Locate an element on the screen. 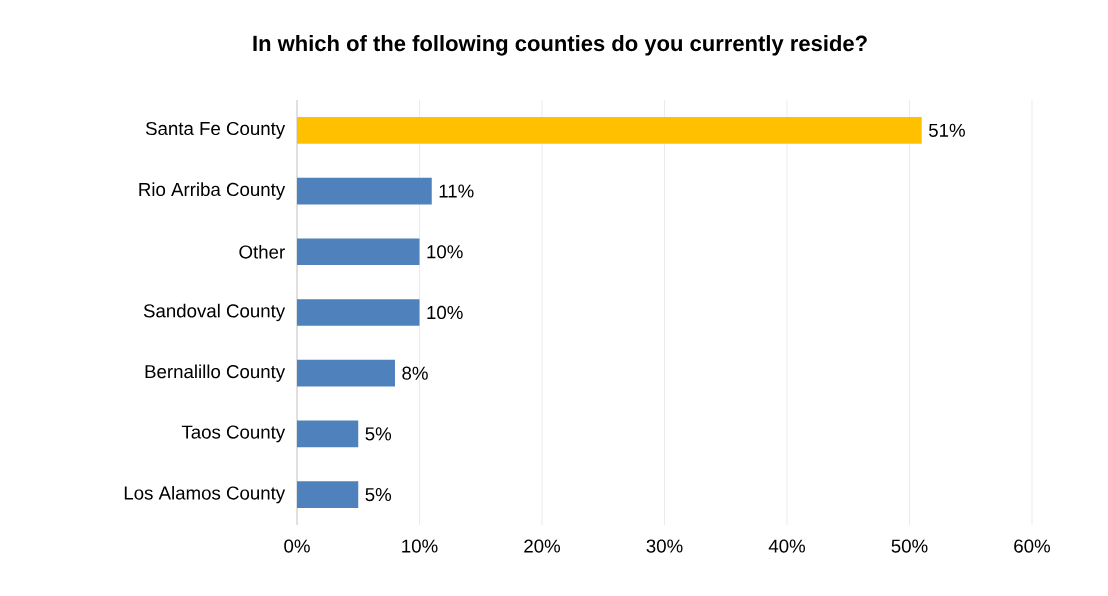  x-tick-label: 40% is located at coordinates (787, 546).